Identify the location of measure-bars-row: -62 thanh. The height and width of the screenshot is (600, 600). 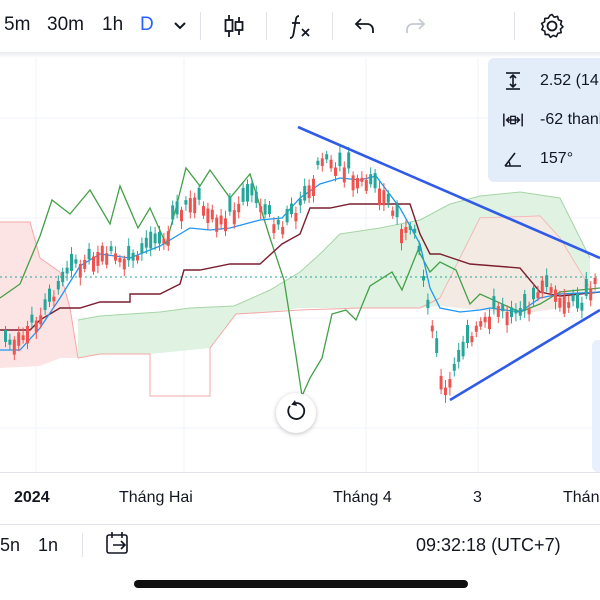
(544, 120).